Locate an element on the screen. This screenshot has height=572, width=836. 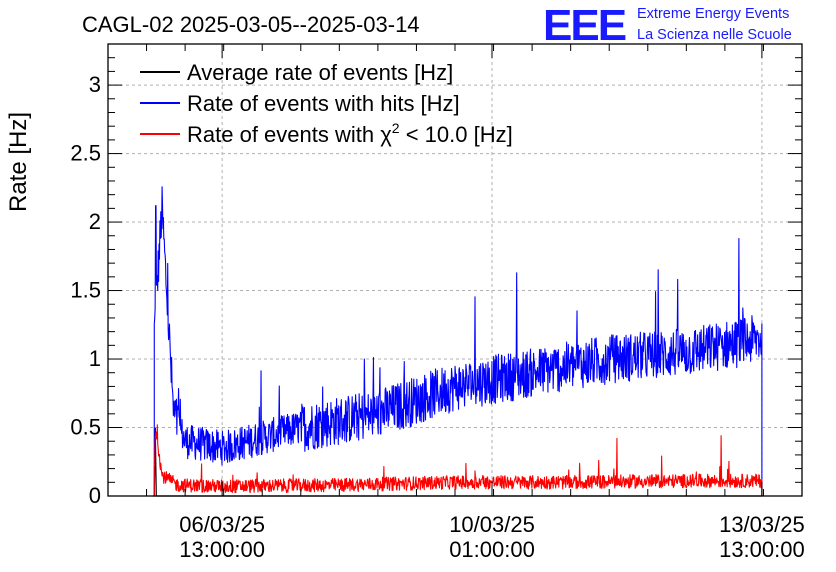
y-tick-label: 0.5 is located at coordinates (85, 427).